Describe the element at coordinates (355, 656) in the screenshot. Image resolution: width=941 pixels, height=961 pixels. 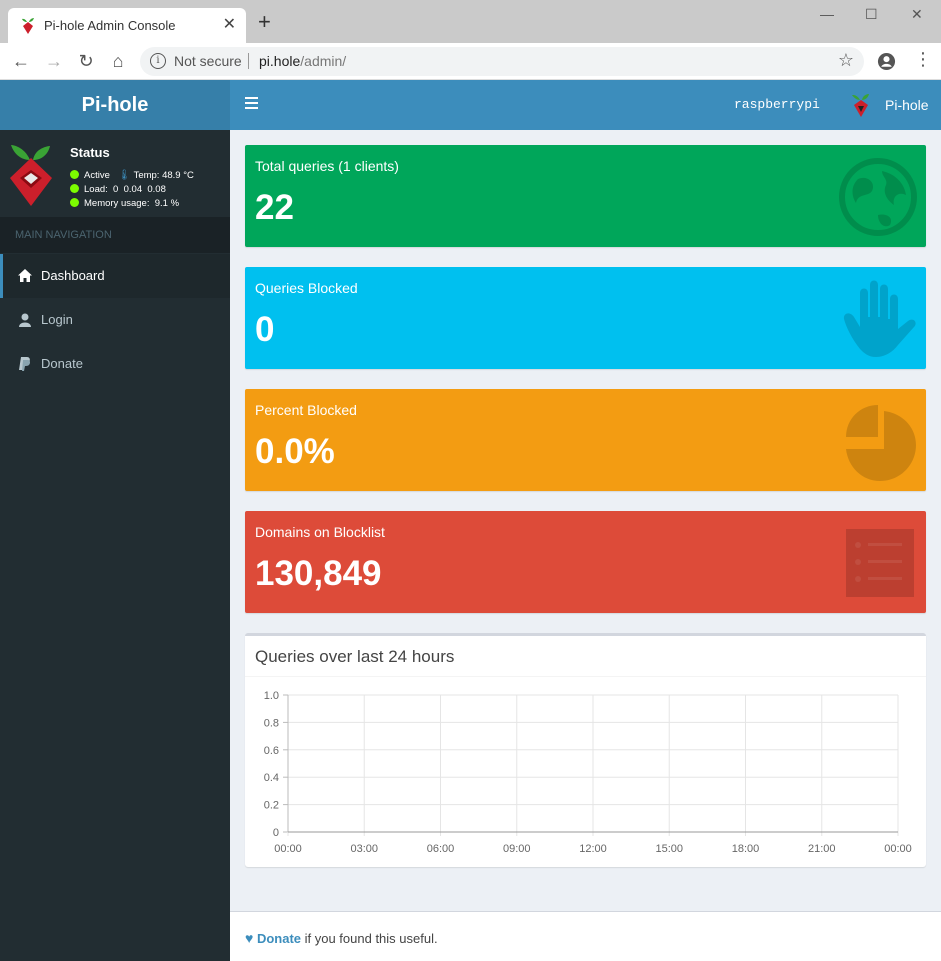
I see `chart-title: Queries over last 24 hours` at that location.